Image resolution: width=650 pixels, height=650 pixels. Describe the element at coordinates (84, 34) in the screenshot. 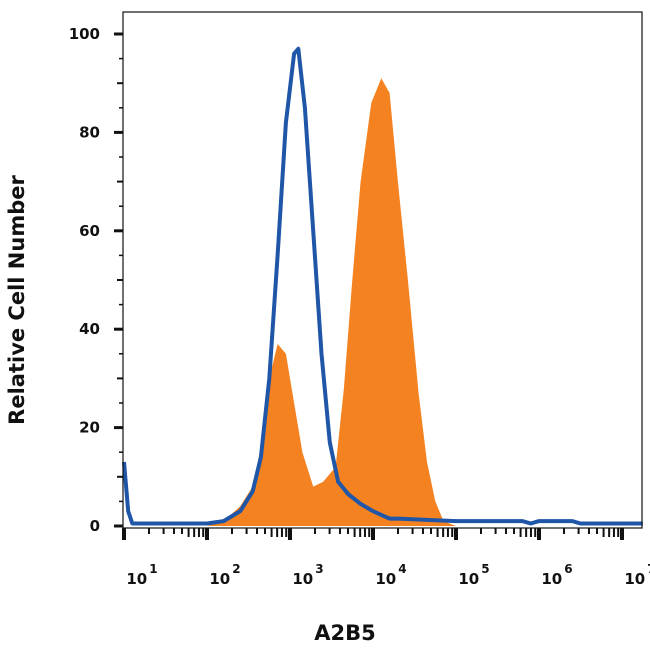

I see `y-tick-label: 100` at that location.